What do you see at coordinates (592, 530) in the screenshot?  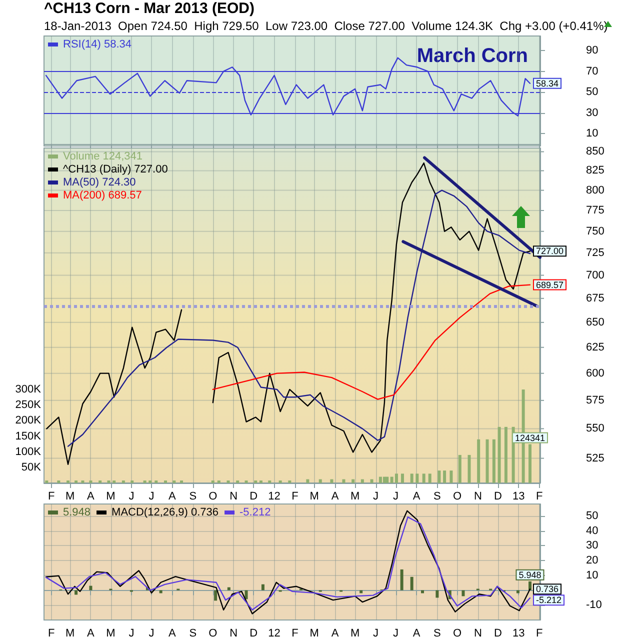 I see `y-tick-label: 40` at bounding box center [592, 530].